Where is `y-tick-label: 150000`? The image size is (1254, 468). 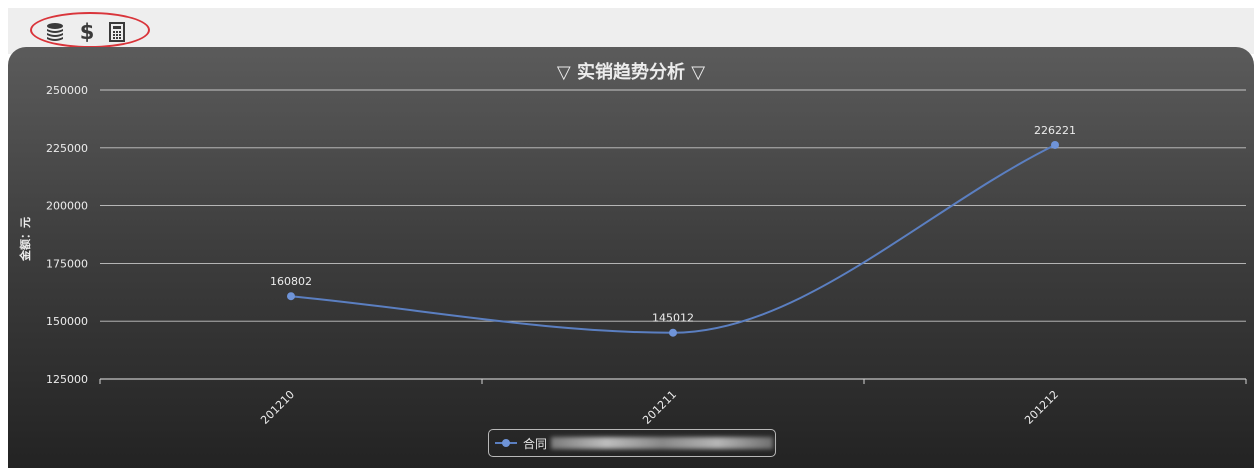
y-tick-label: 150000 is located at coordinates (67, 321).